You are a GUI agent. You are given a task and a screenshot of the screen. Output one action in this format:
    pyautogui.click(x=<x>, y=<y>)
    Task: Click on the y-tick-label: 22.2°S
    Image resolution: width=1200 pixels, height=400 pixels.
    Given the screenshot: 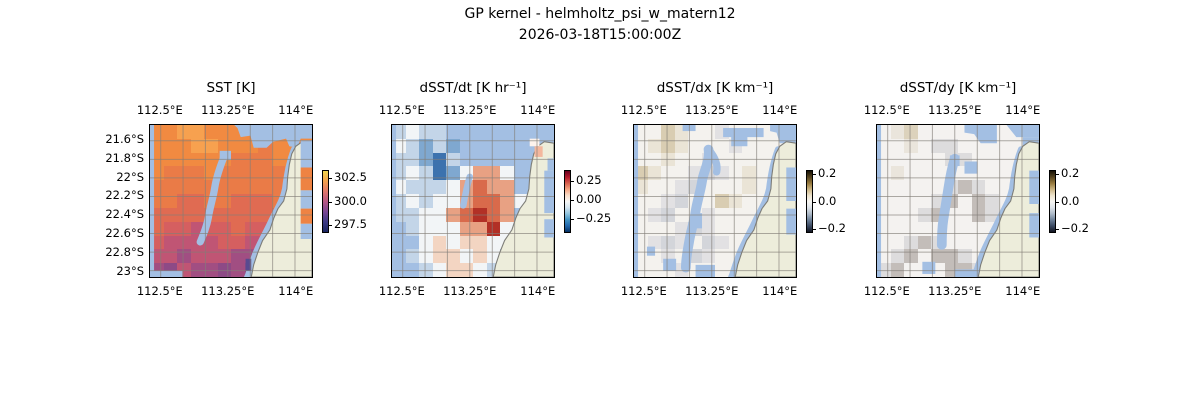 What is the action you would take?
    pyautogui.click(x=124, y=195)
    